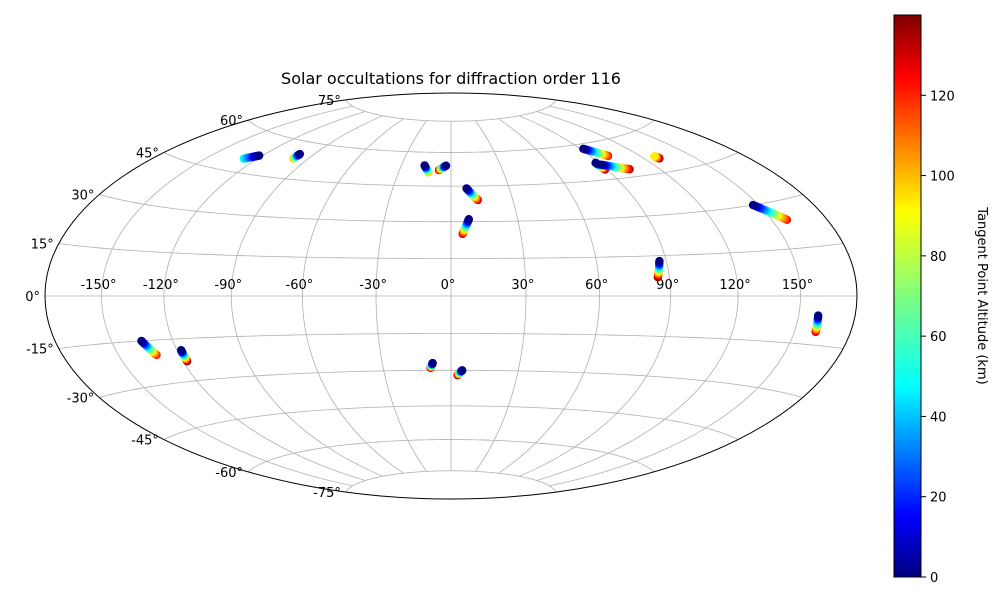  Describe the element at coordinates (145, 441) in the screenshot. I see `y-tick-label: -45°` at that location.